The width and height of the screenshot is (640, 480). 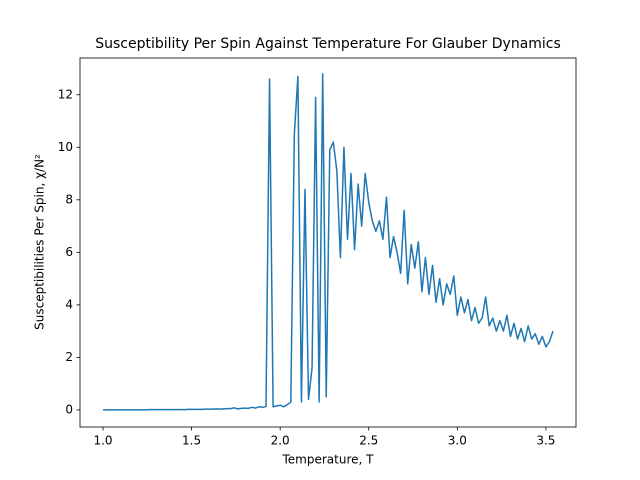 I want to click on y-tick-label: 2, so click(x=69, y=357).